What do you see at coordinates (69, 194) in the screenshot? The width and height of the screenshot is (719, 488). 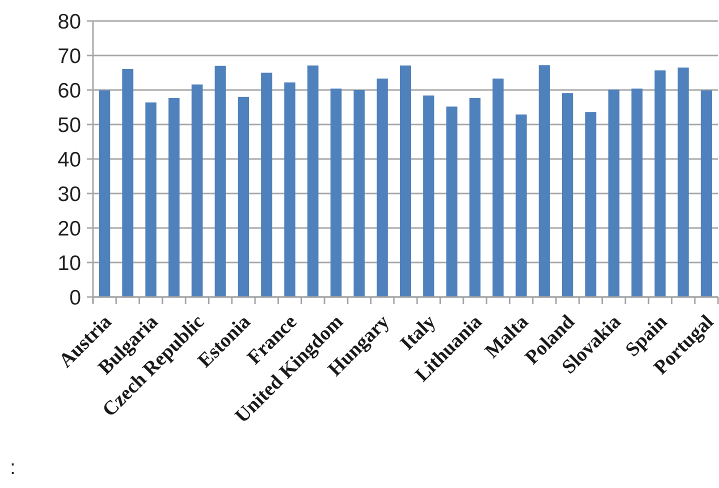 I see `y-tick-label: 30` at bounding box center [69, 194].